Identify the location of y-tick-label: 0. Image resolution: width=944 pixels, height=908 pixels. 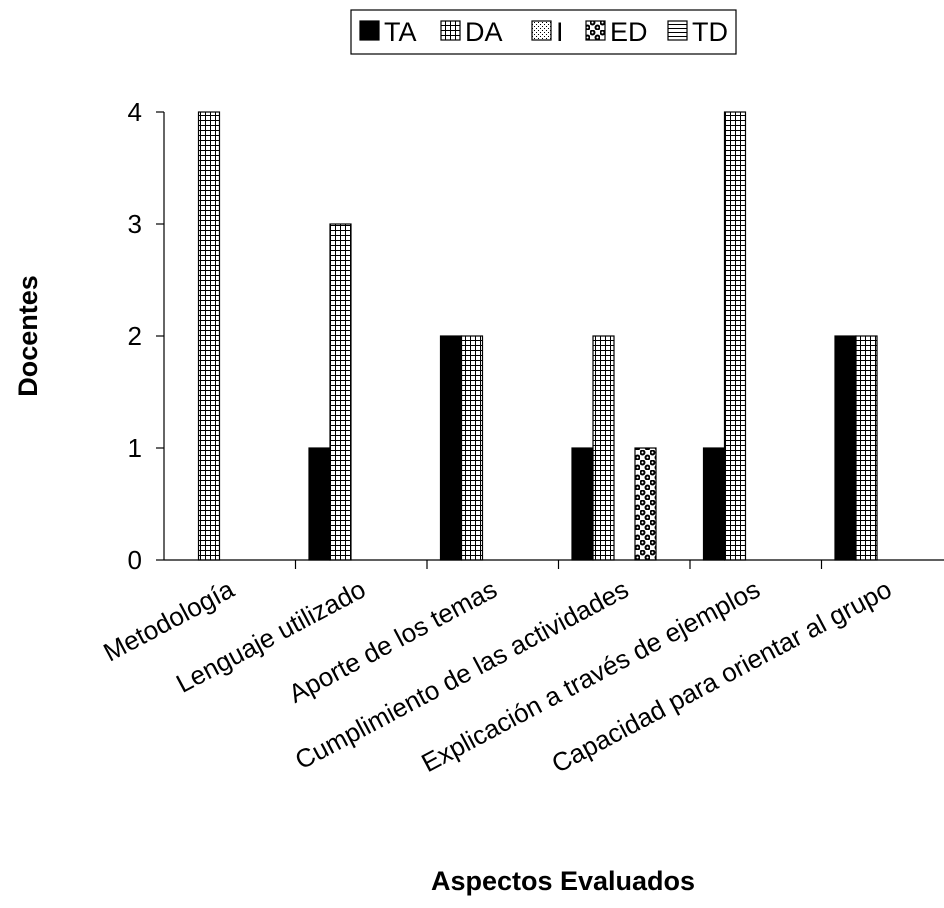
(135, 560).